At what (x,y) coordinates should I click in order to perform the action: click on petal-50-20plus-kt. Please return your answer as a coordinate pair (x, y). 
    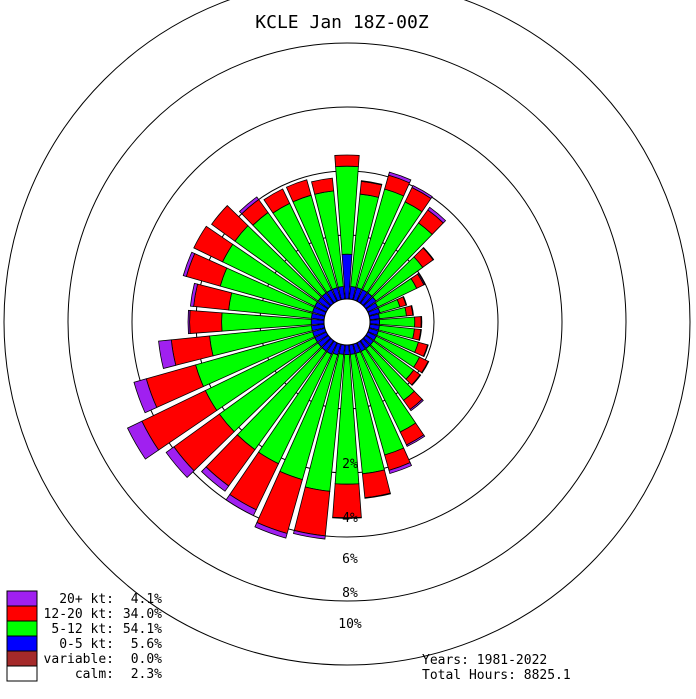
    Looking at the image, I should click on (428, 253).